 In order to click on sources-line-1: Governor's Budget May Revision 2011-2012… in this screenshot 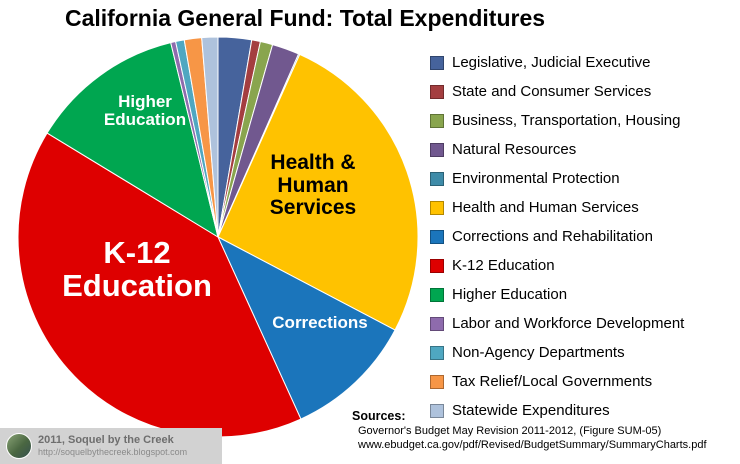, I will do `click(510, 431)`.